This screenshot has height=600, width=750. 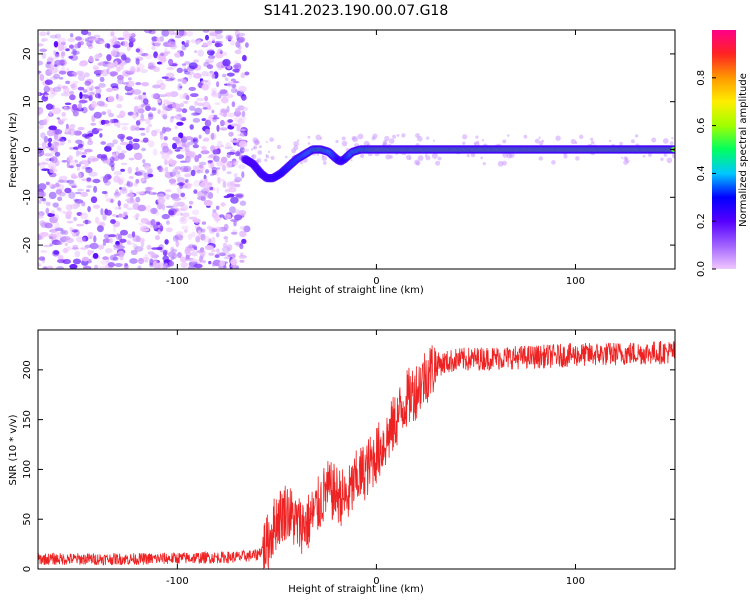 I want to click on snr-x-label: Height of straight line (km), so click(x=356, y=589).